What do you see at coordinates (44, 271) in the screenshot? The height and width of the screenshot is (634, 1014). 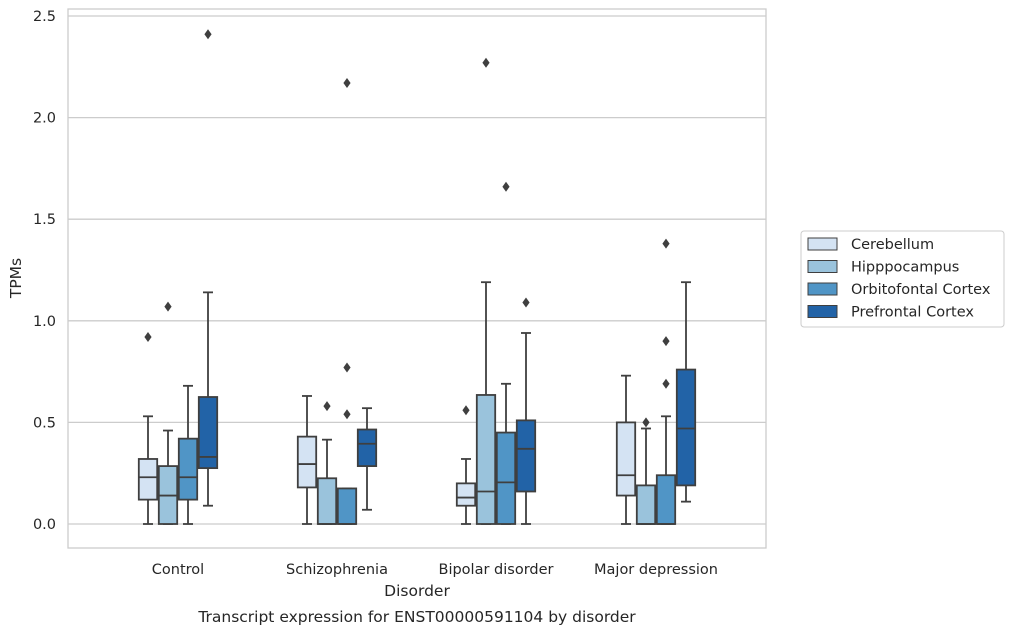 I see `y-axis-ticks: 0.0 0.5 1.0 1.5 2.0 2.5` at bounding box center [44, 271].